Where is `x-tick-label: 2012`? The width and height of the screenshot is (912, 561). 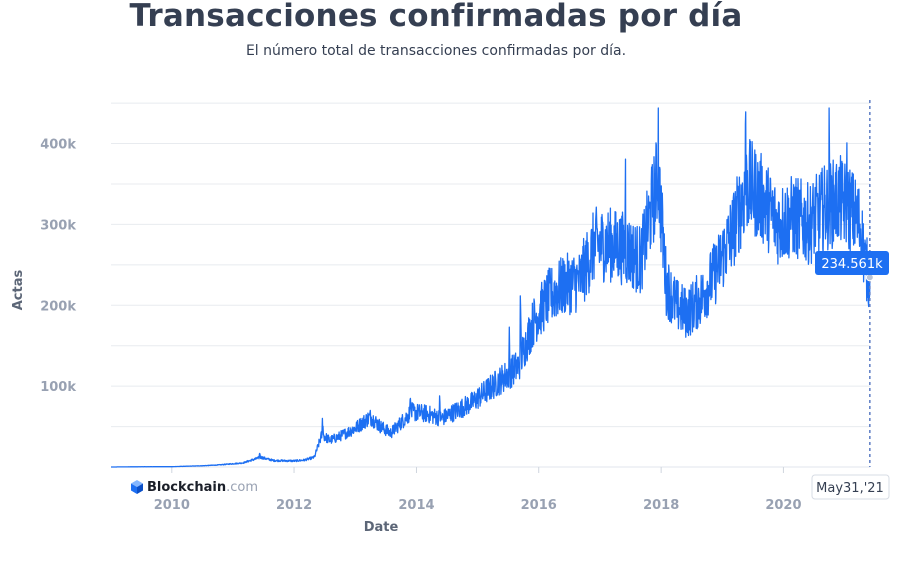 x-tick-label: 2012 is located at coordinates (294, 505).